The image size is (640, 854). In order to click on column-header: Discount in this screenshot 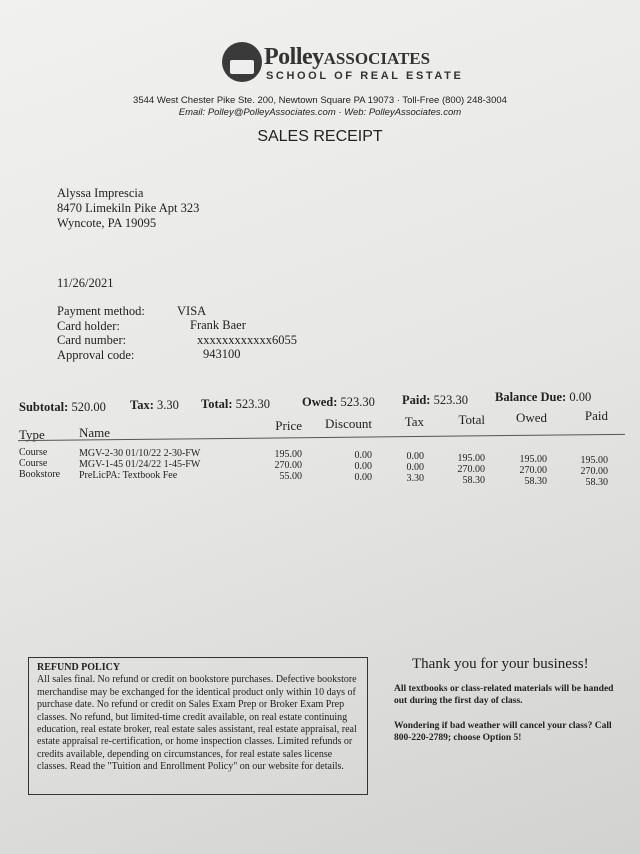, I will do `click(348, 423)`.